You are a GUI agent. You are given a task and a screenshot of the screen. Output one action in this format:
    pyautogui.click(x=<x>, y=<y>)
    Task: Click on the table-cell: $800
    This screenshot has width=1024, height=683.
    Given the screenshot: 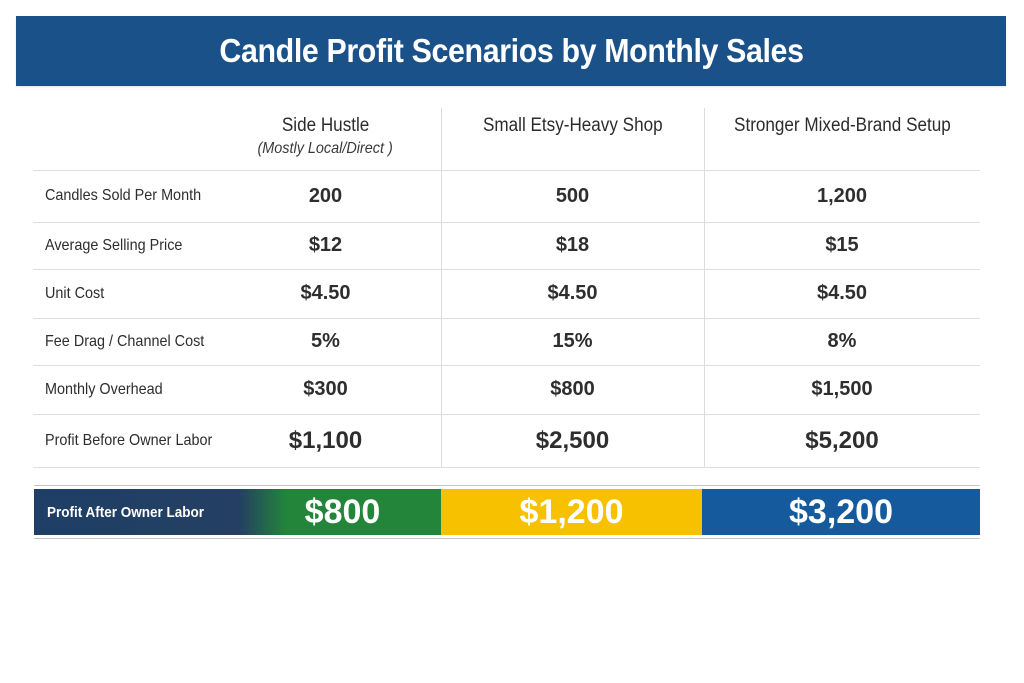 What is the action you would take?
    pyautogui.click(x=572, y=389)
    